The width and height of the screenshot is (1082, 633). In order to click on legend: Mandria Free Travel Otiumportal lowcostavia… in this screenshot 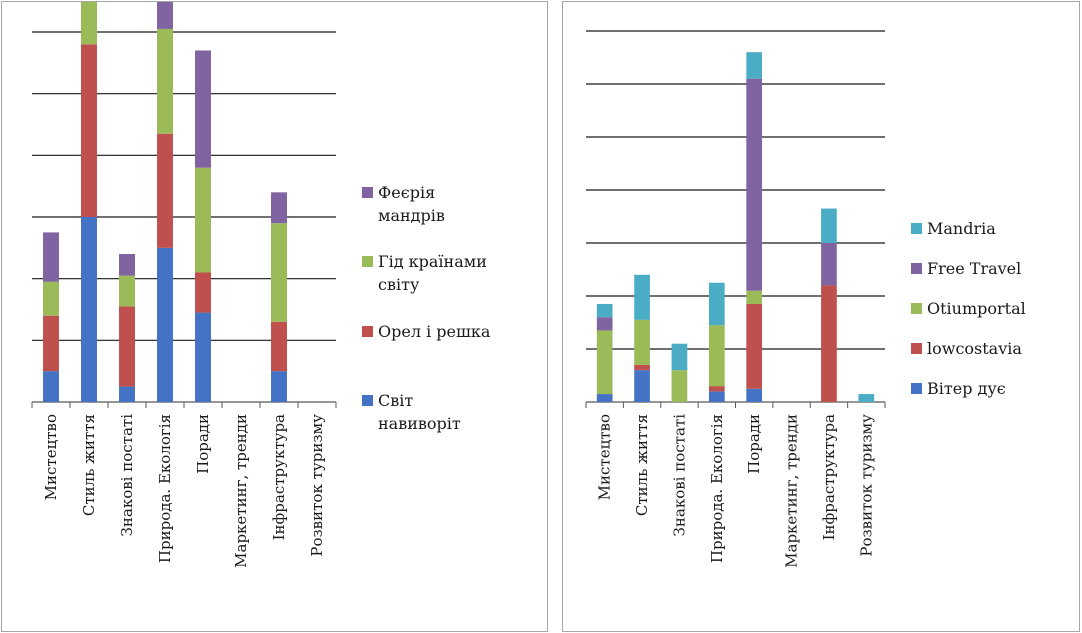, I will do `click(968, 308)`.